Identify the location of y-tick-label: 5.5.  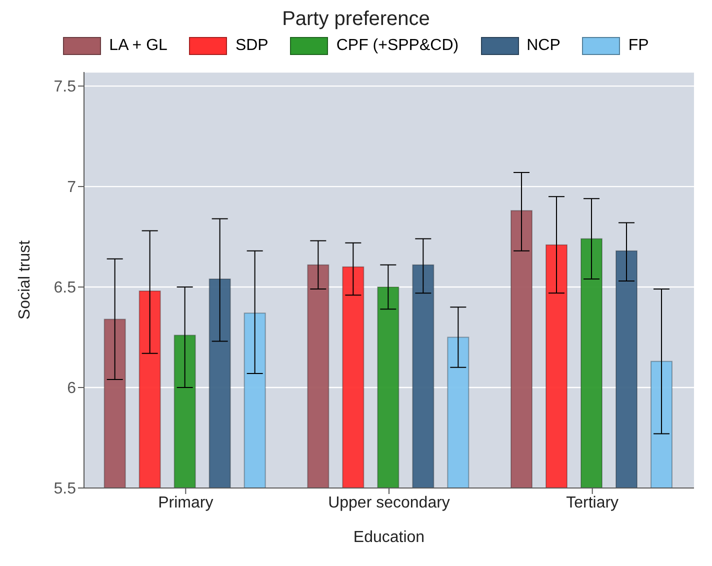
(65, 489).